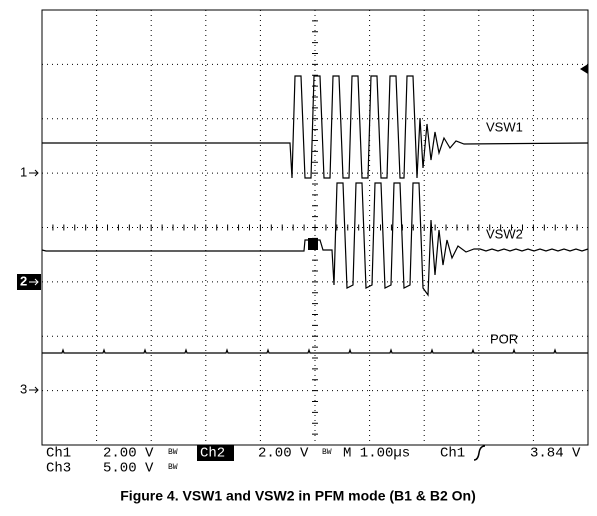 This screenshot has width=597, height=516. I want to click on por-trace, so click(315, 351).